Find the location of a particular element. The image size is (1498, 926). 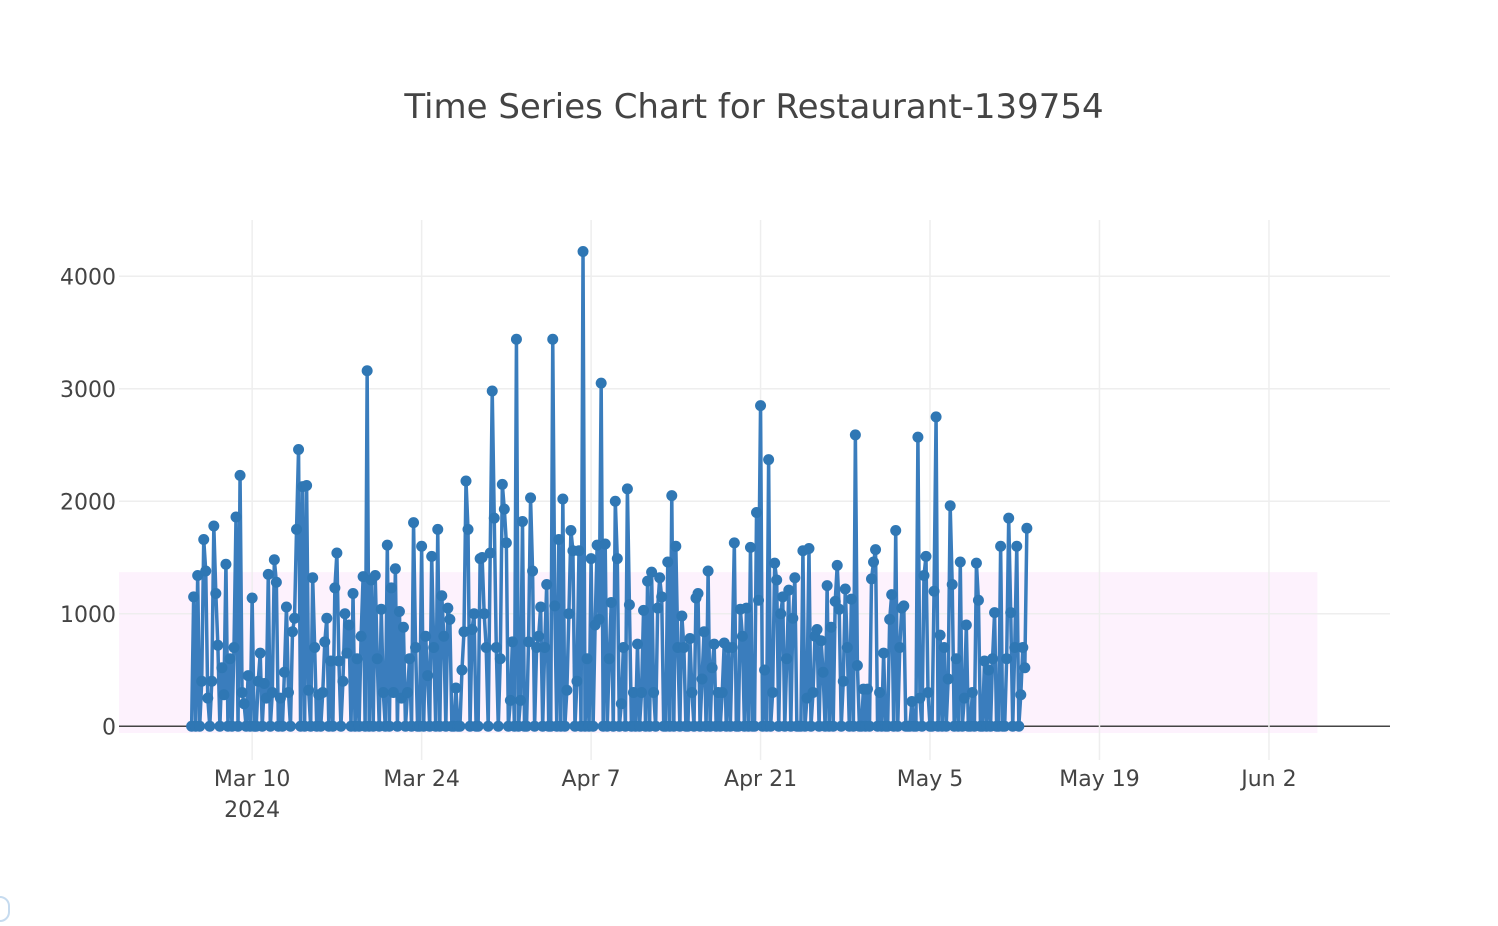

y-tick-label: 1000 is located at coordinates (88, 615).